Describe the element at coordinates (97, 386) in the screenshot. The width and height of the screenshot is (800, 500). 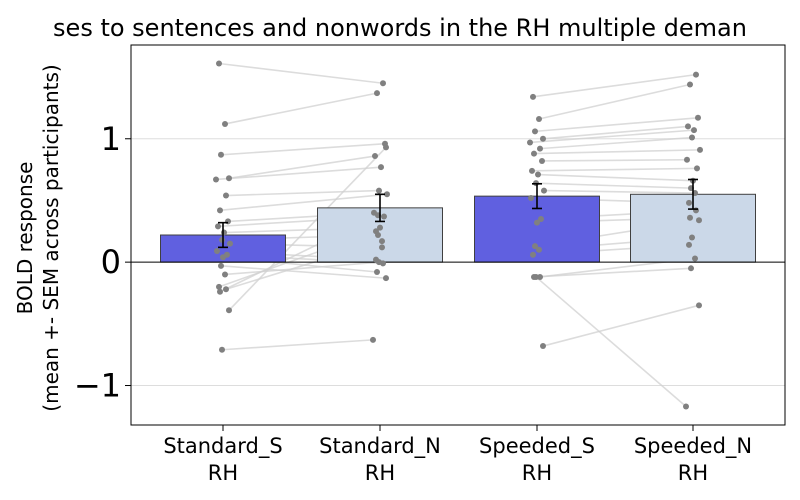
I see `y-tick-label-0: −1` at that location.